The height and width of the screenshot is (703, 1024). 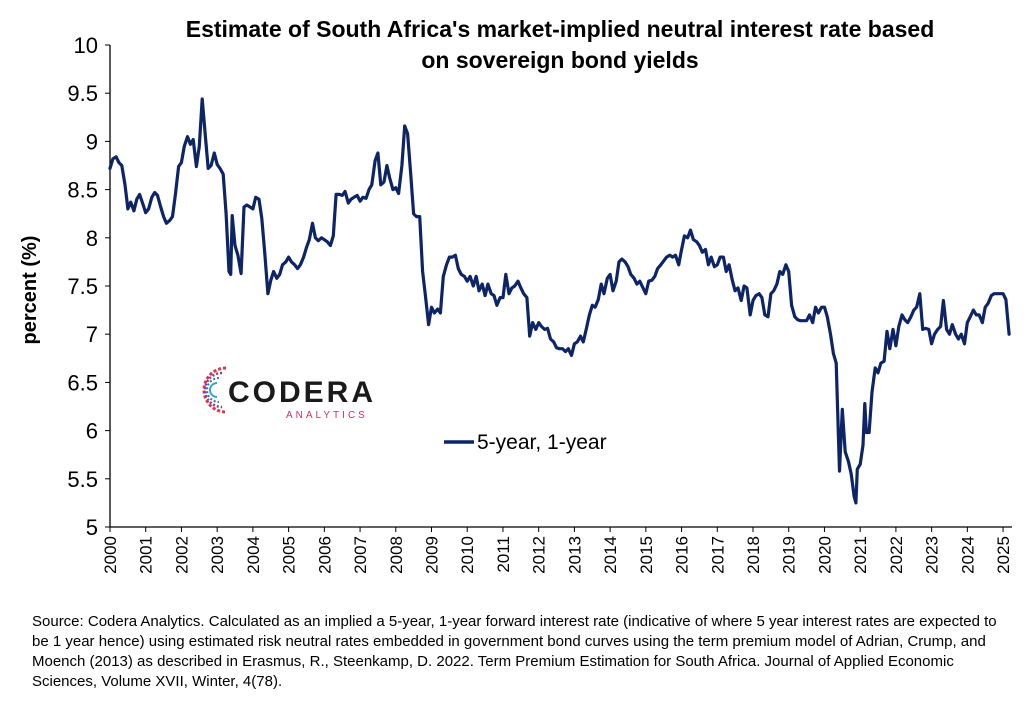 What do you see at coordinates (682, 555) in the screenshot?
I see `x-tick-label: 2016` at bounding box center [682, 555].